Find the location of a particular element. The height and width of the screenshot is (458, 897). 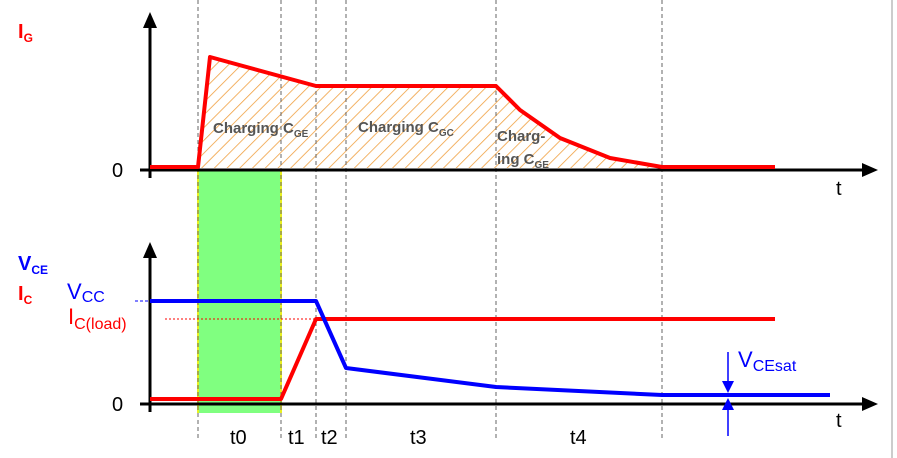

bottom-y-axis-arrow-icon is located at coordinates (150, 250).